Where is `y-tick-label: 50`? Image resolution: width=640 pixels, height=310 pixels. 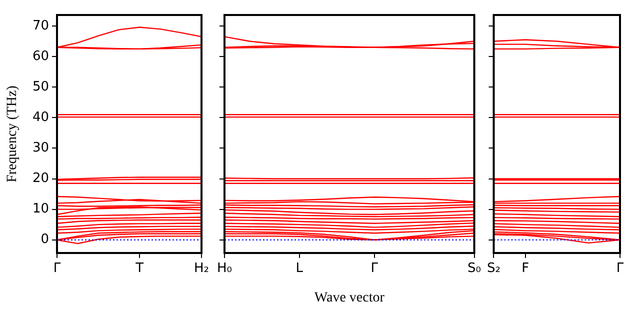
y-tick-label: 50 is located at coordinates (40, 86).